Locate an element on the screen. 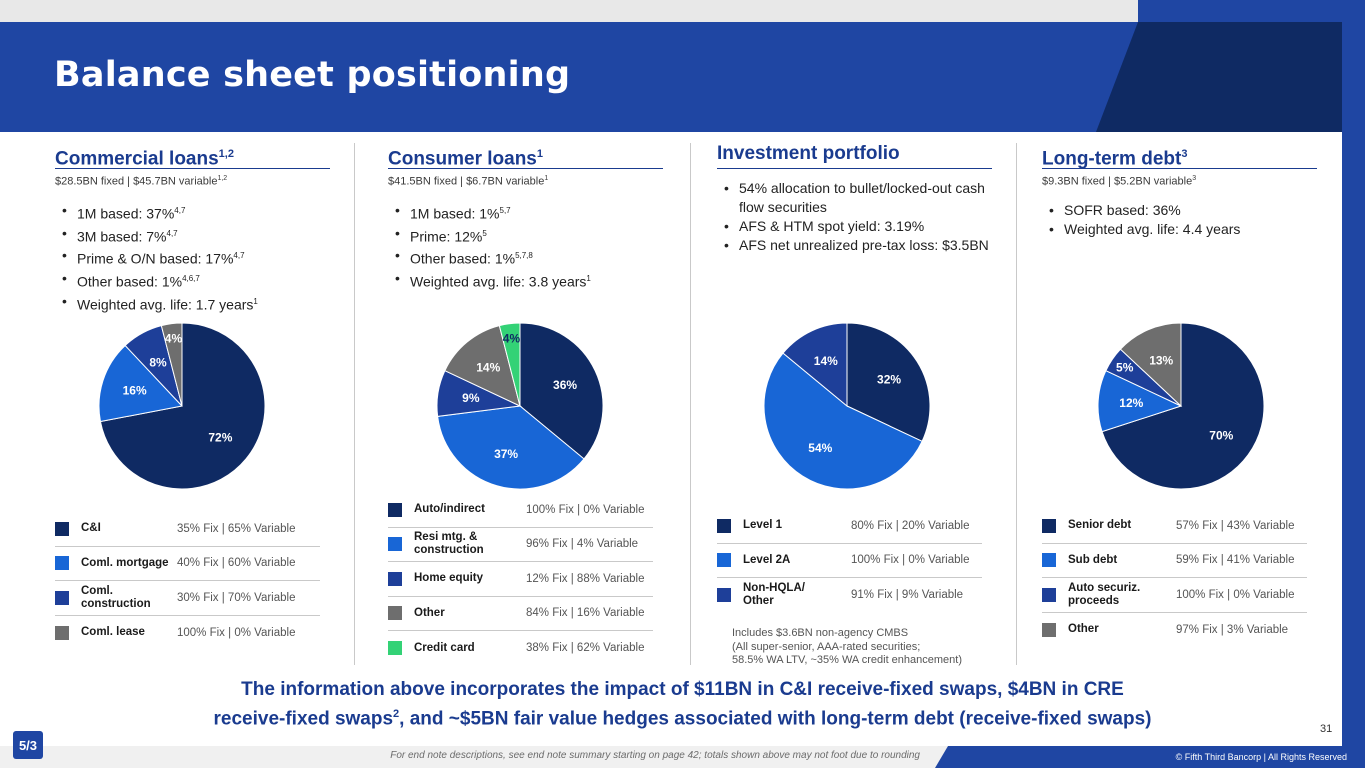 The image size is (1365, 768). legend-row: Senior debt 57% Fix | 43% Variable is located at coordinates (1174, 526).